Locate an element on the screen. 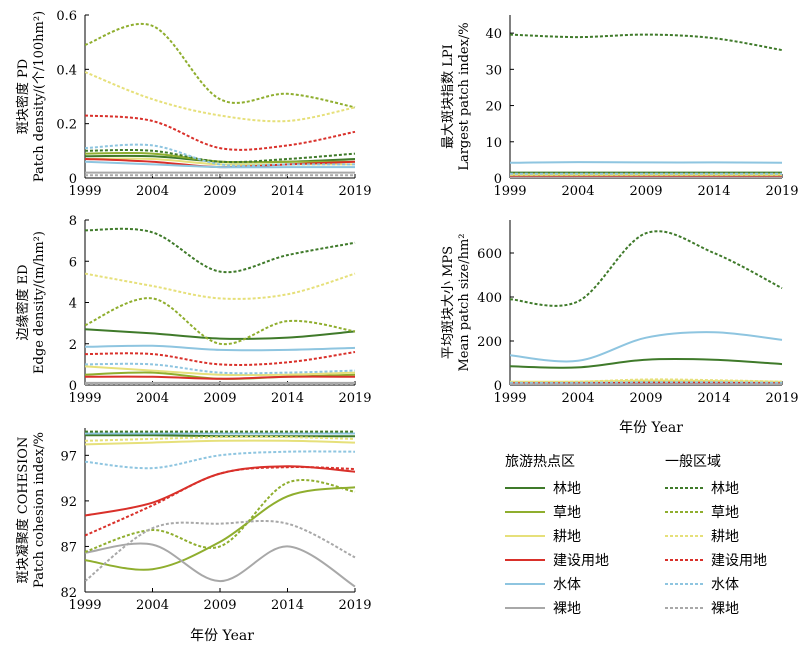 The height and width of the screenshot is (648, 800). series-line-hotspot-bare is located at coordinates (220, 565).